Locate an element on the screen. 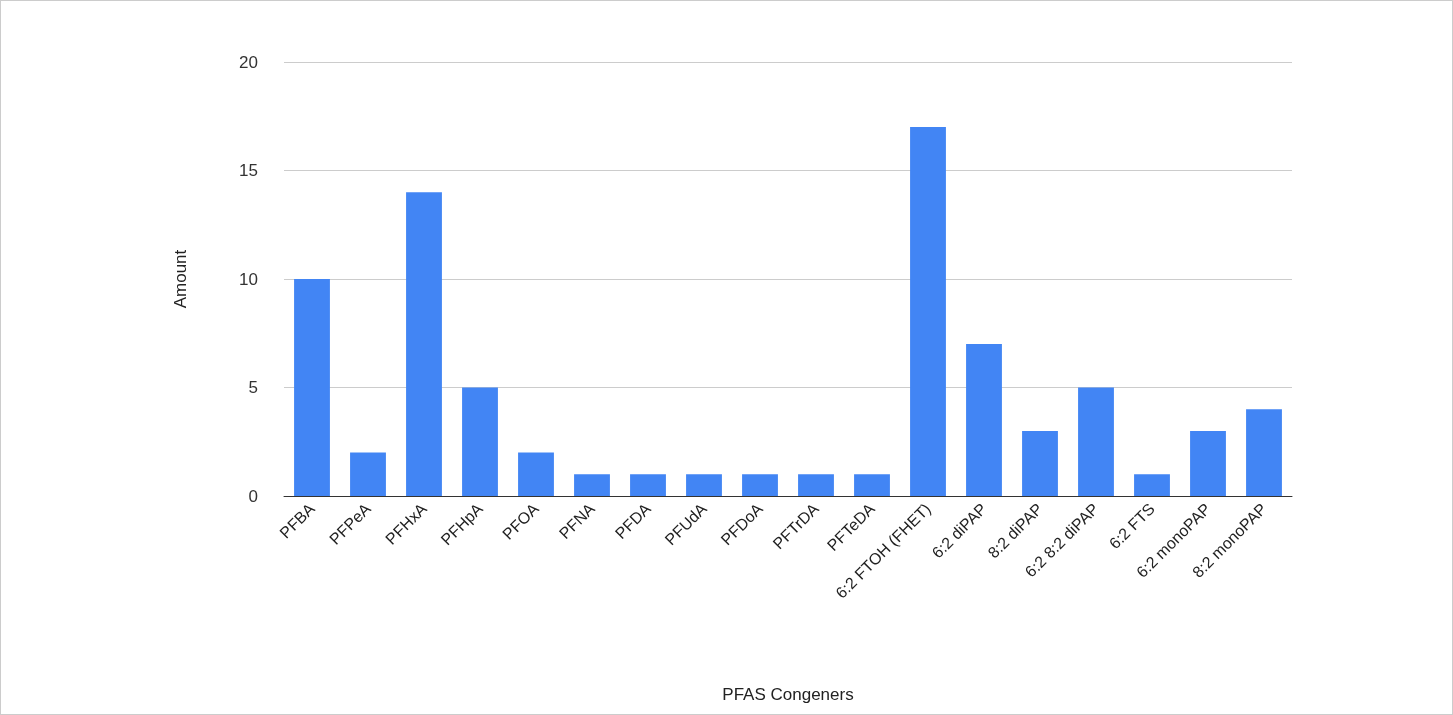  y-axis-title: Amount is located at coordinates (180, 279).